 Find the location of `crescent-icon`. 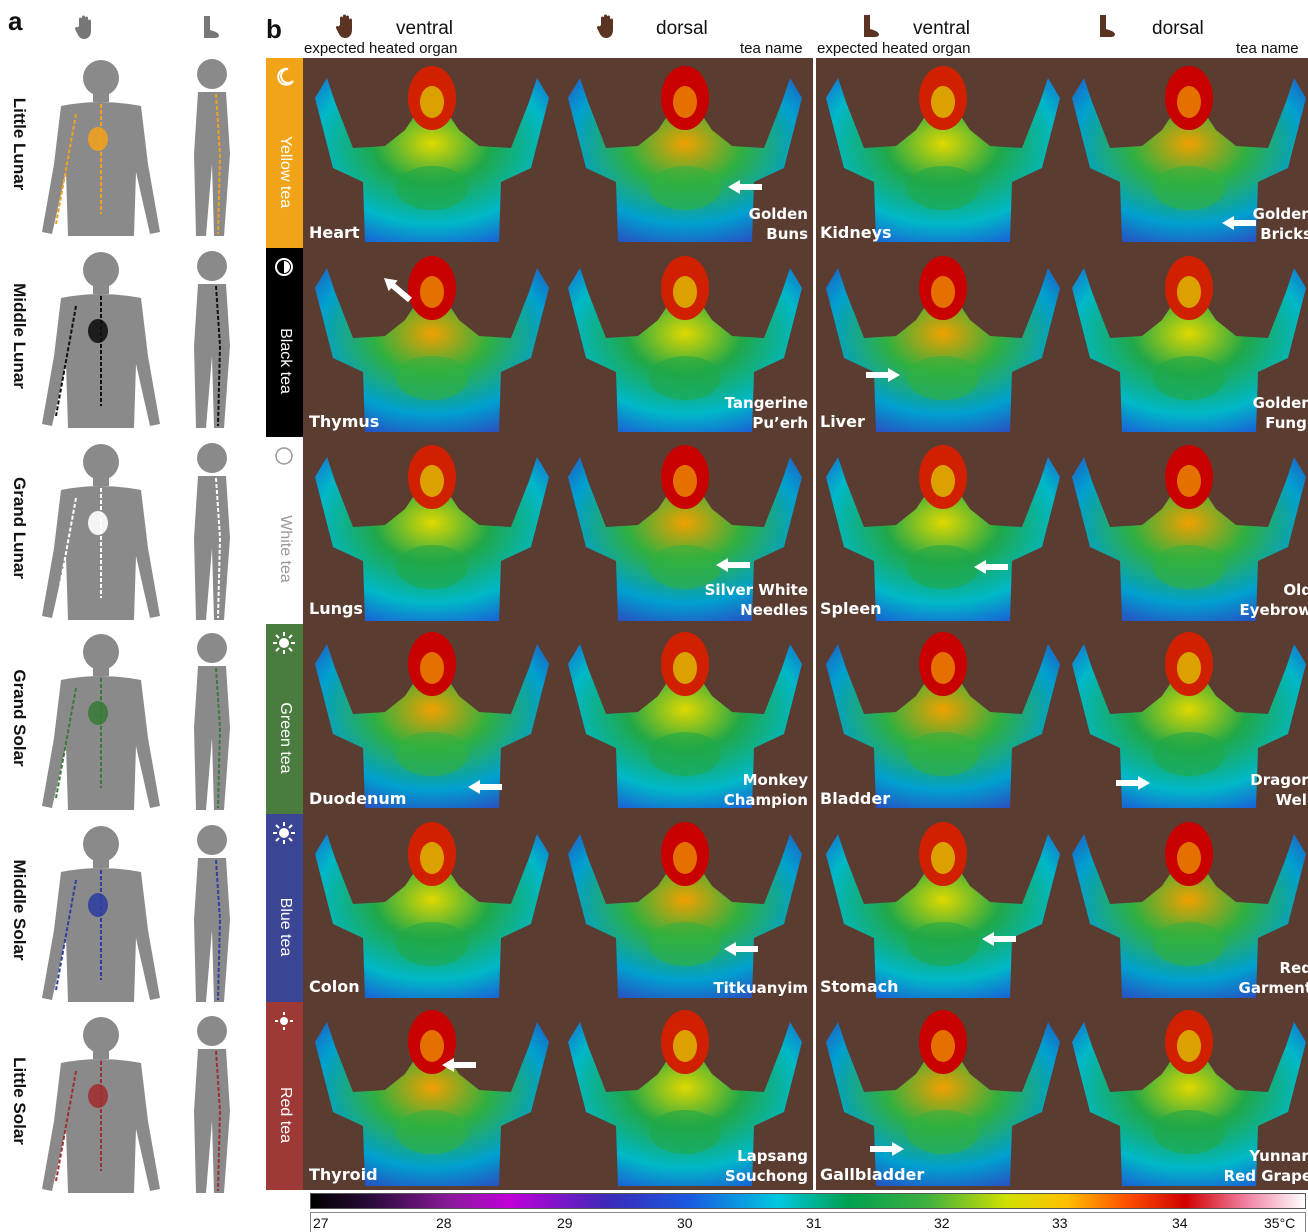

crescent-icon is located at coordinates (284, 77).